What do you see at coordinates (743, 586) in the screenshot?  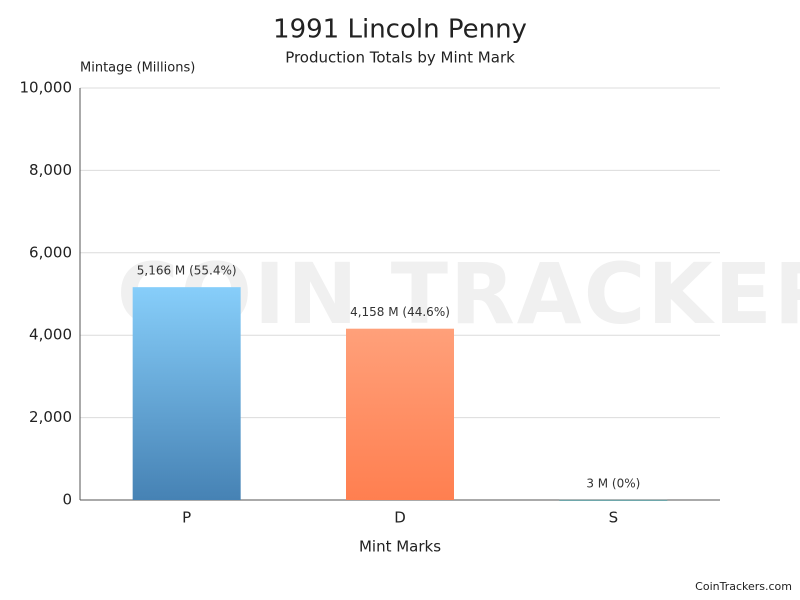 I see `credit: CoinTrackers.com` at bounding box center [743, 586].